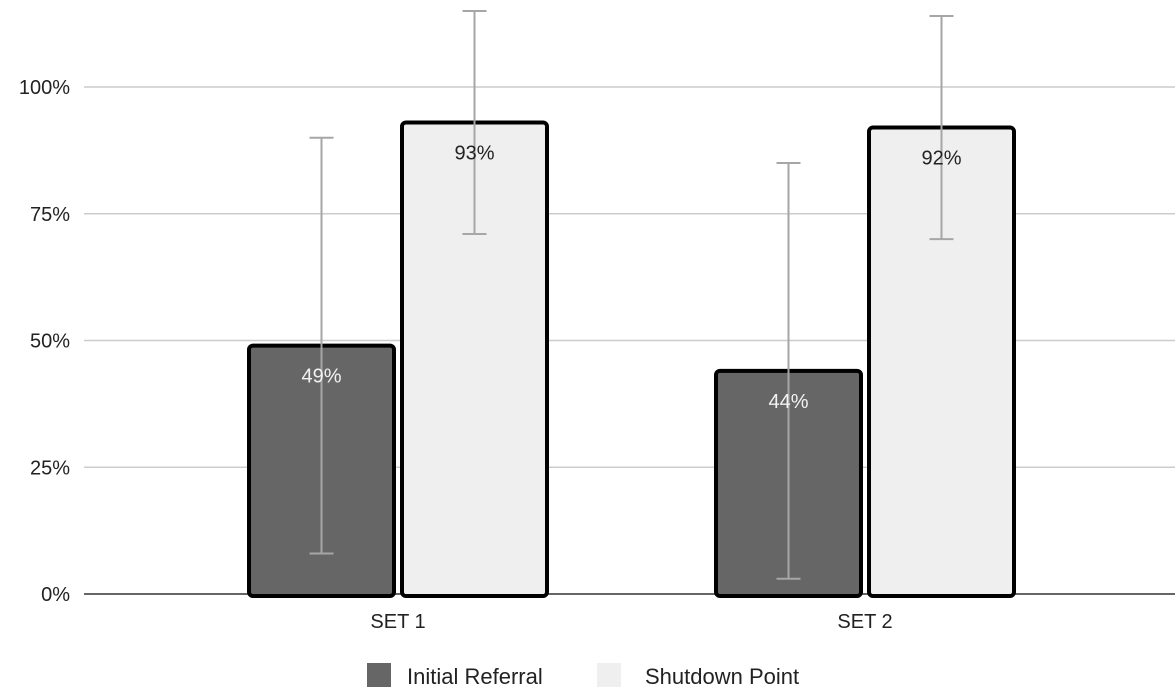 This screenshot has height=687, width=1175. I want to click on legend-item: Shutdown Point, so click(698, 675).